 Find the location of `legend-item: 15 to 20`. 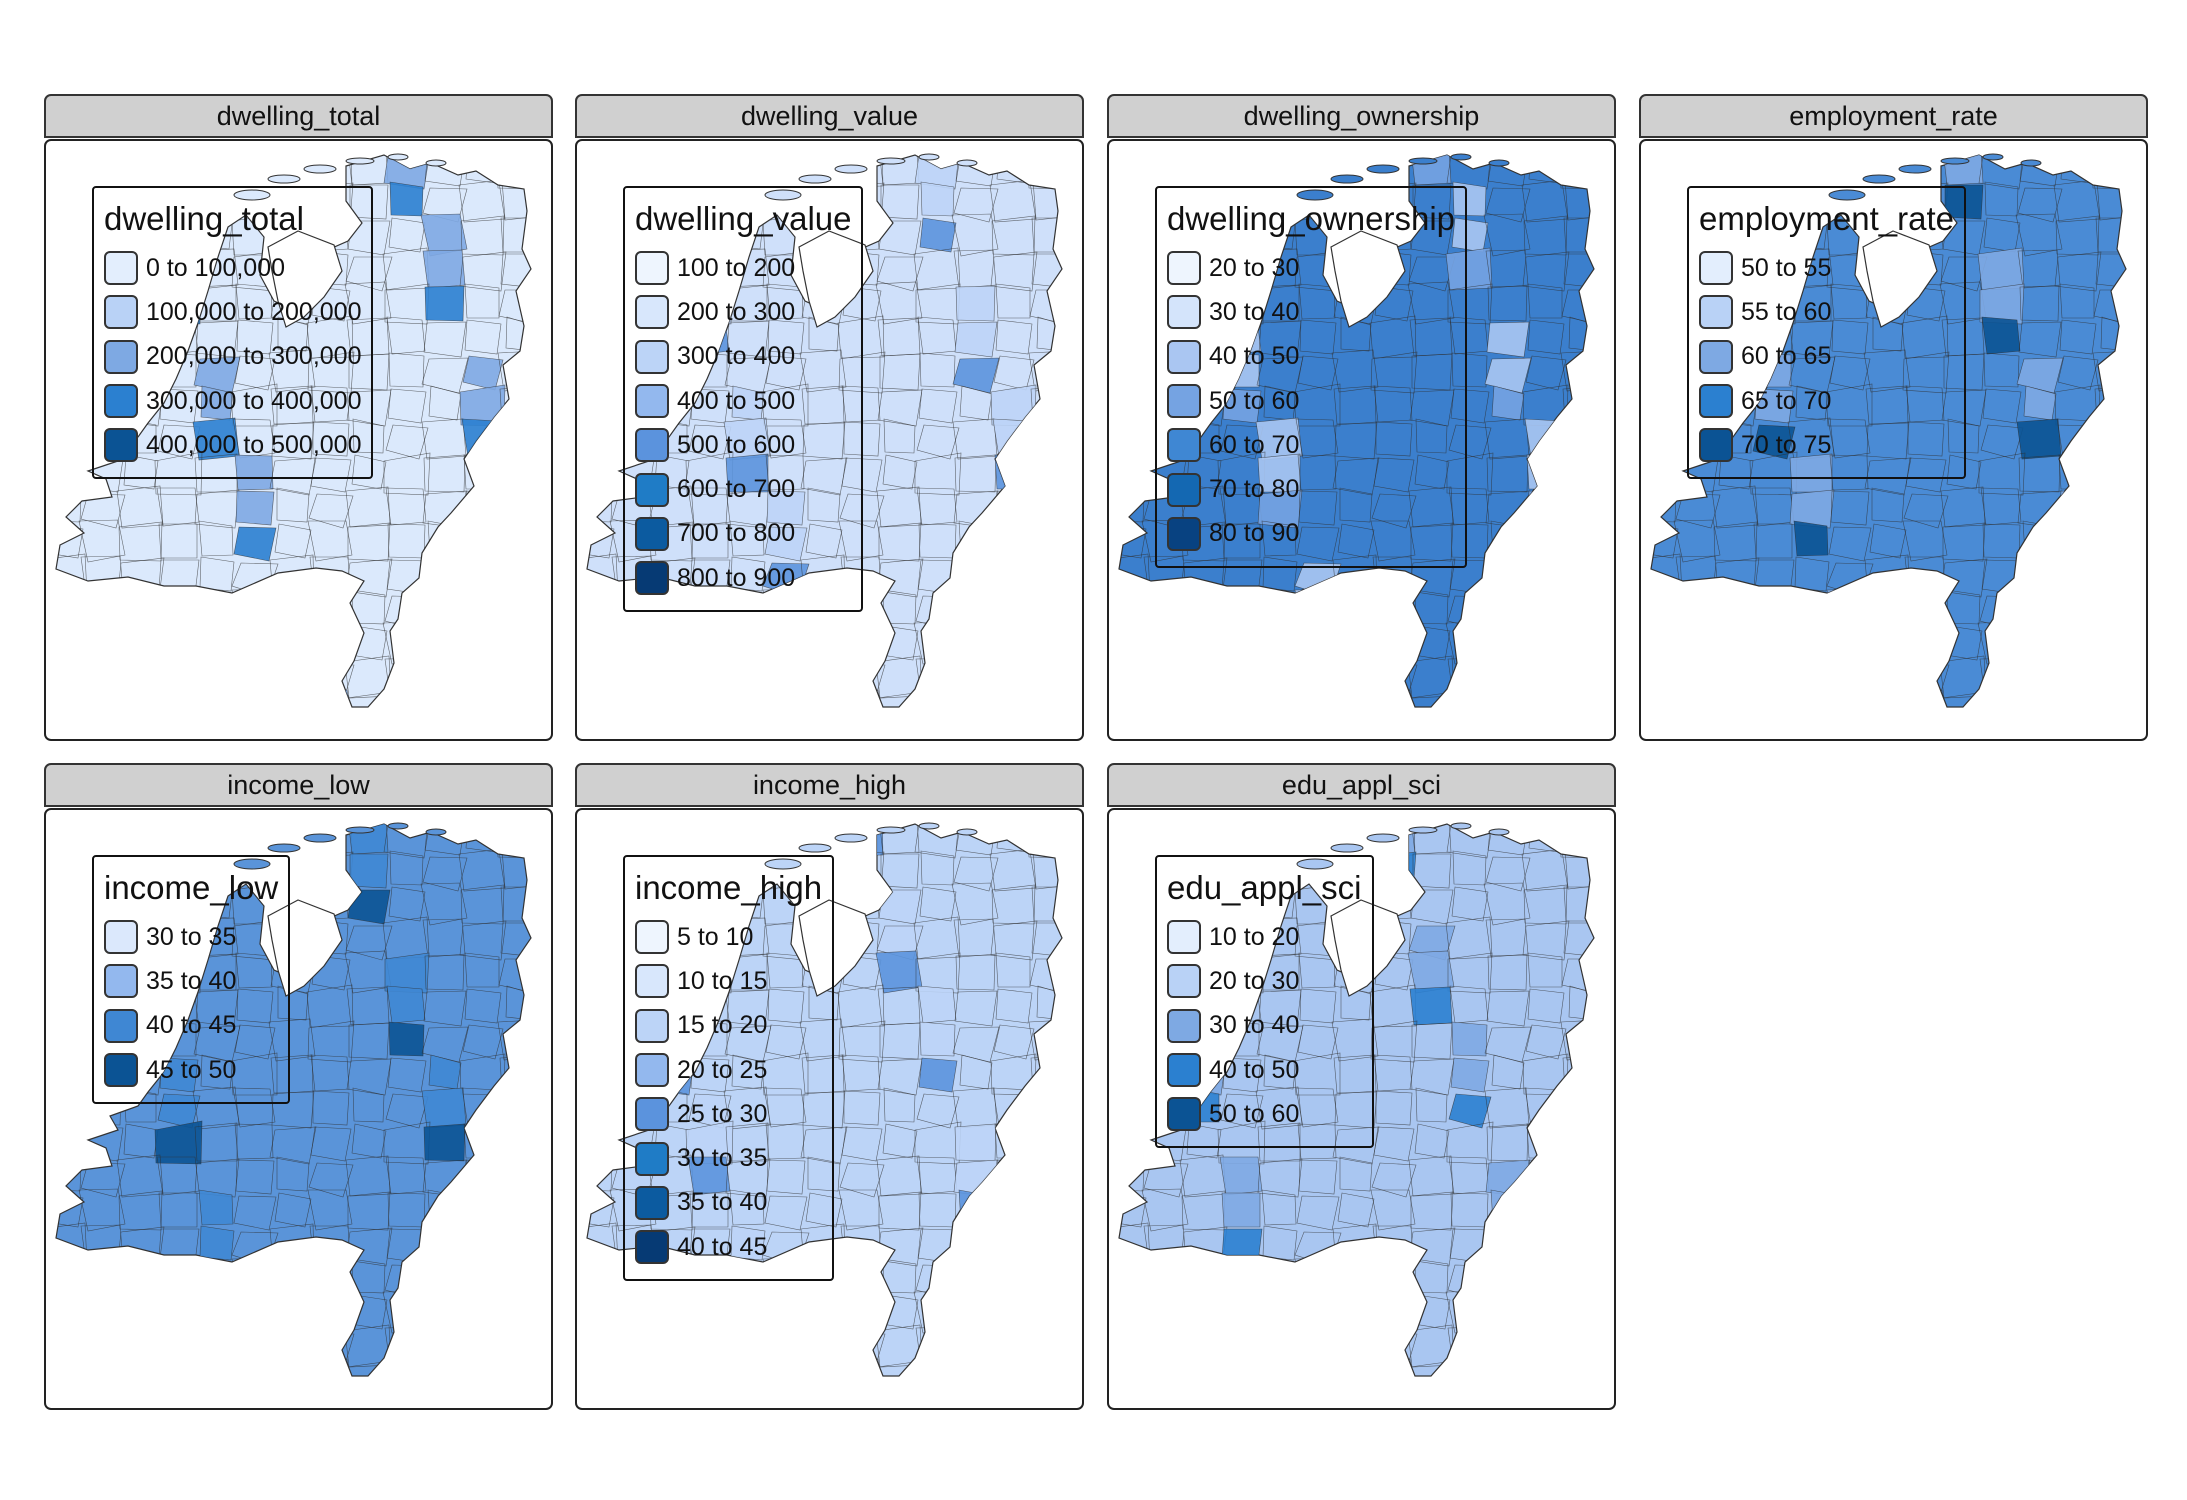

legend-item: 15 to 20 is located at coordinates (728, 1026).